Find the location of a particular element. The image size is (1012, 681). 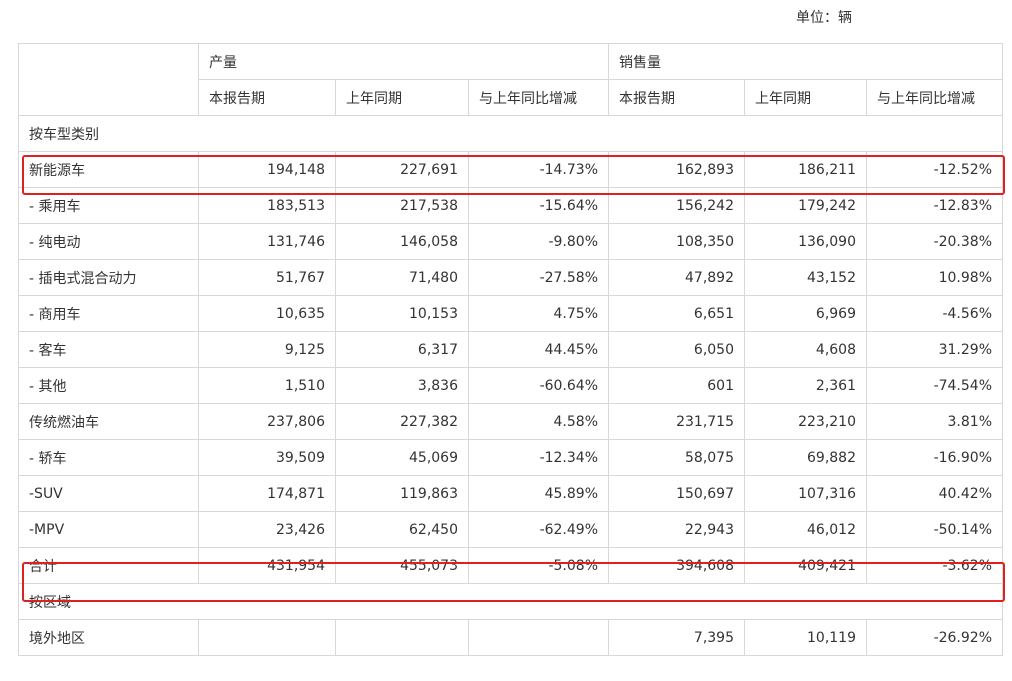

cell-sale-yoy: -12.52% is located at coordinates (934, 169).